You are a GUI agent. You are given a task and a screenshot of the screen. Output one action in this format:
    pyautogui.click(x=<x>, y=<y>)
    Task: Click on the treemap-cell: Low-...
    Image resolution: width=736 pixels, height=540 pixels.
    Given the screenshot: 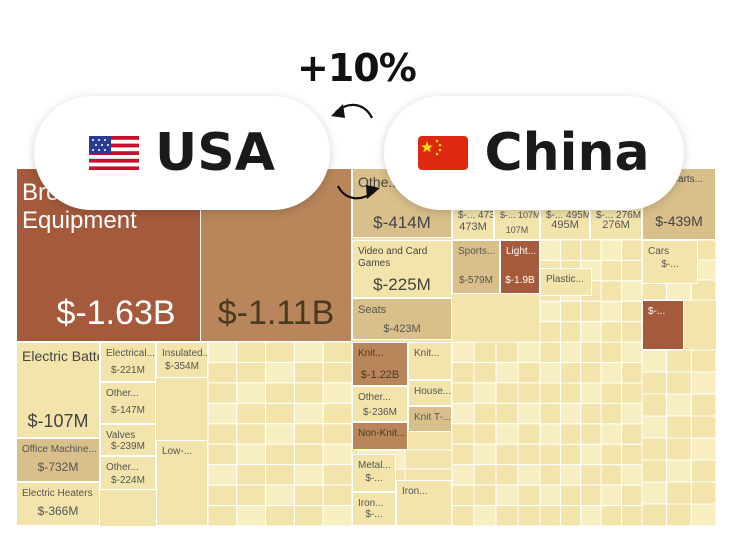 What is the action you would take?
    pyautogui.click(x=182, y=483)
    